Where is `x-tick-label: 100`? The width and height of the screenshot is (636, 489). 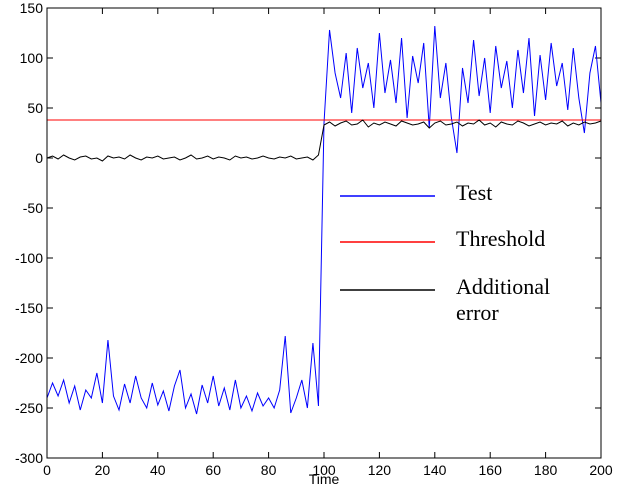 x-tick-label: 100 is located at coordinates (324, 470).